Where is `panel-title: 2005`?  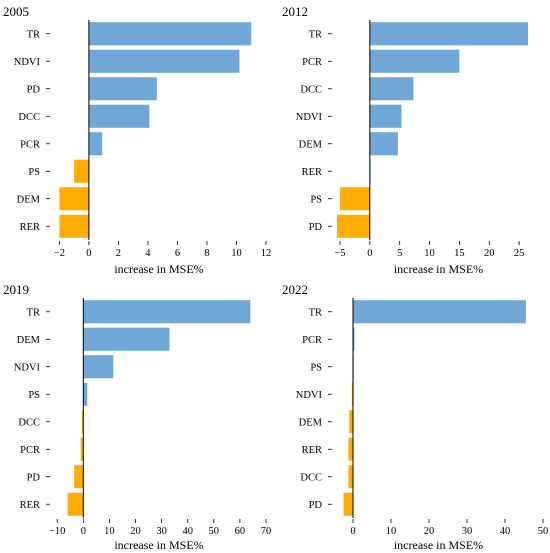
panel-title: 2005 is located at coordinates (16, 11).